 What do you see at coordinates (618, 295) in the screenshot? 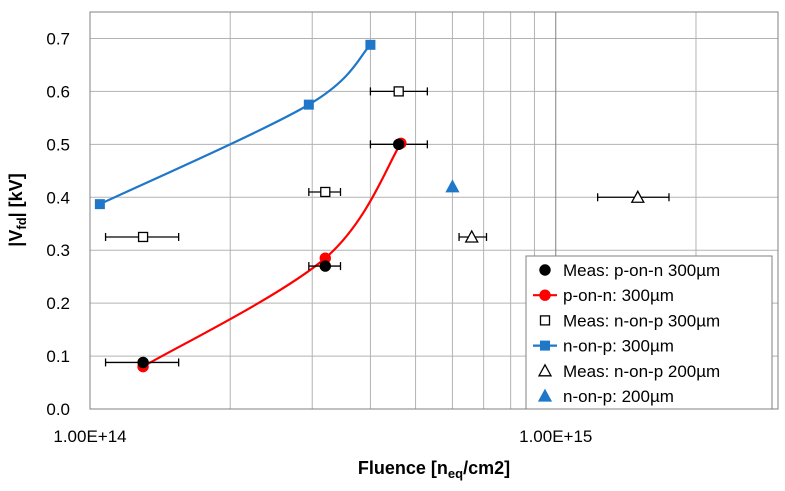
I see `legend-label-1: p-on-n: 300µm` at bounding box center [618, 295].